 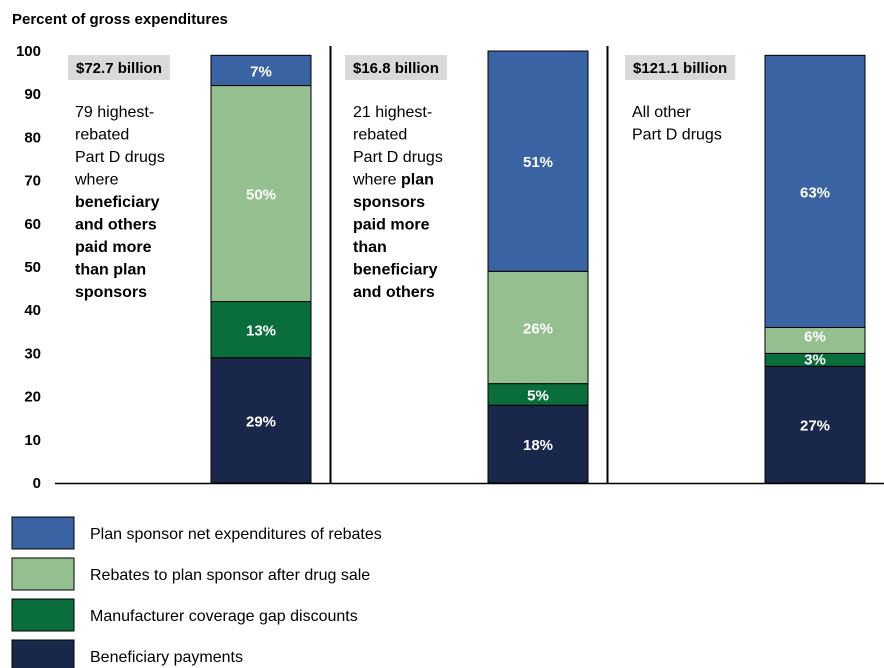 What do you see at coordinates (114, 112) in the screenshot?
I see `description-text: 79 highest-` at bounding box center [114, 112].